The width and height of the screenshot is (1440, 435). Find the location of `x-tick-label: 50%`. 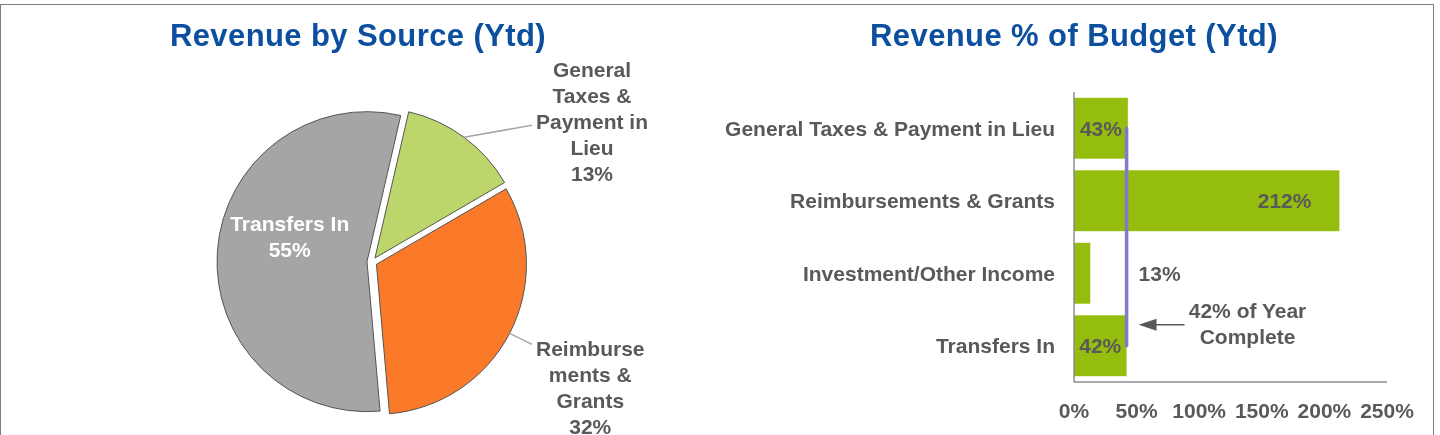

x-tick-label: 50% is located at coordinates (1136, 410).